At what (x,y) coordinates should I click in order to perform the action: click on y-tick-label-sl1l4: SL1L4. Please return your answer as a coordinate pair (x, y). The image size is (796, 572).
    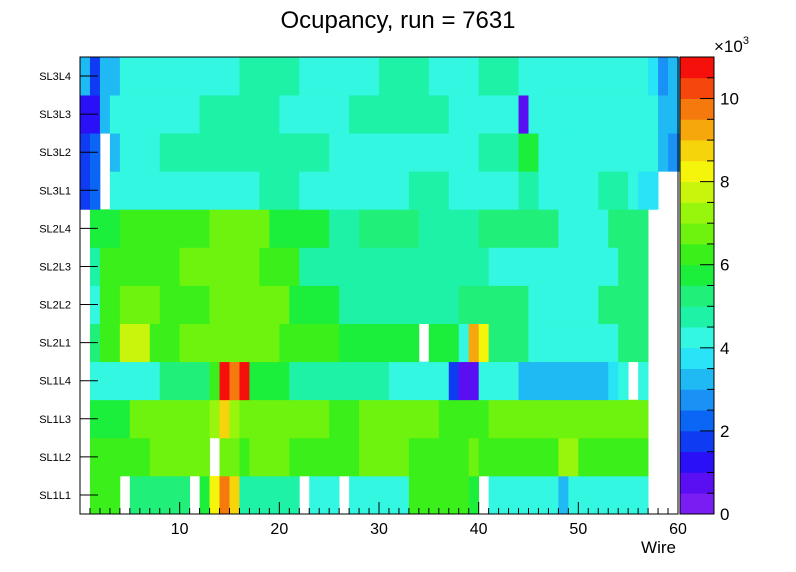
    Looking at the image, I should click on (55, 382).